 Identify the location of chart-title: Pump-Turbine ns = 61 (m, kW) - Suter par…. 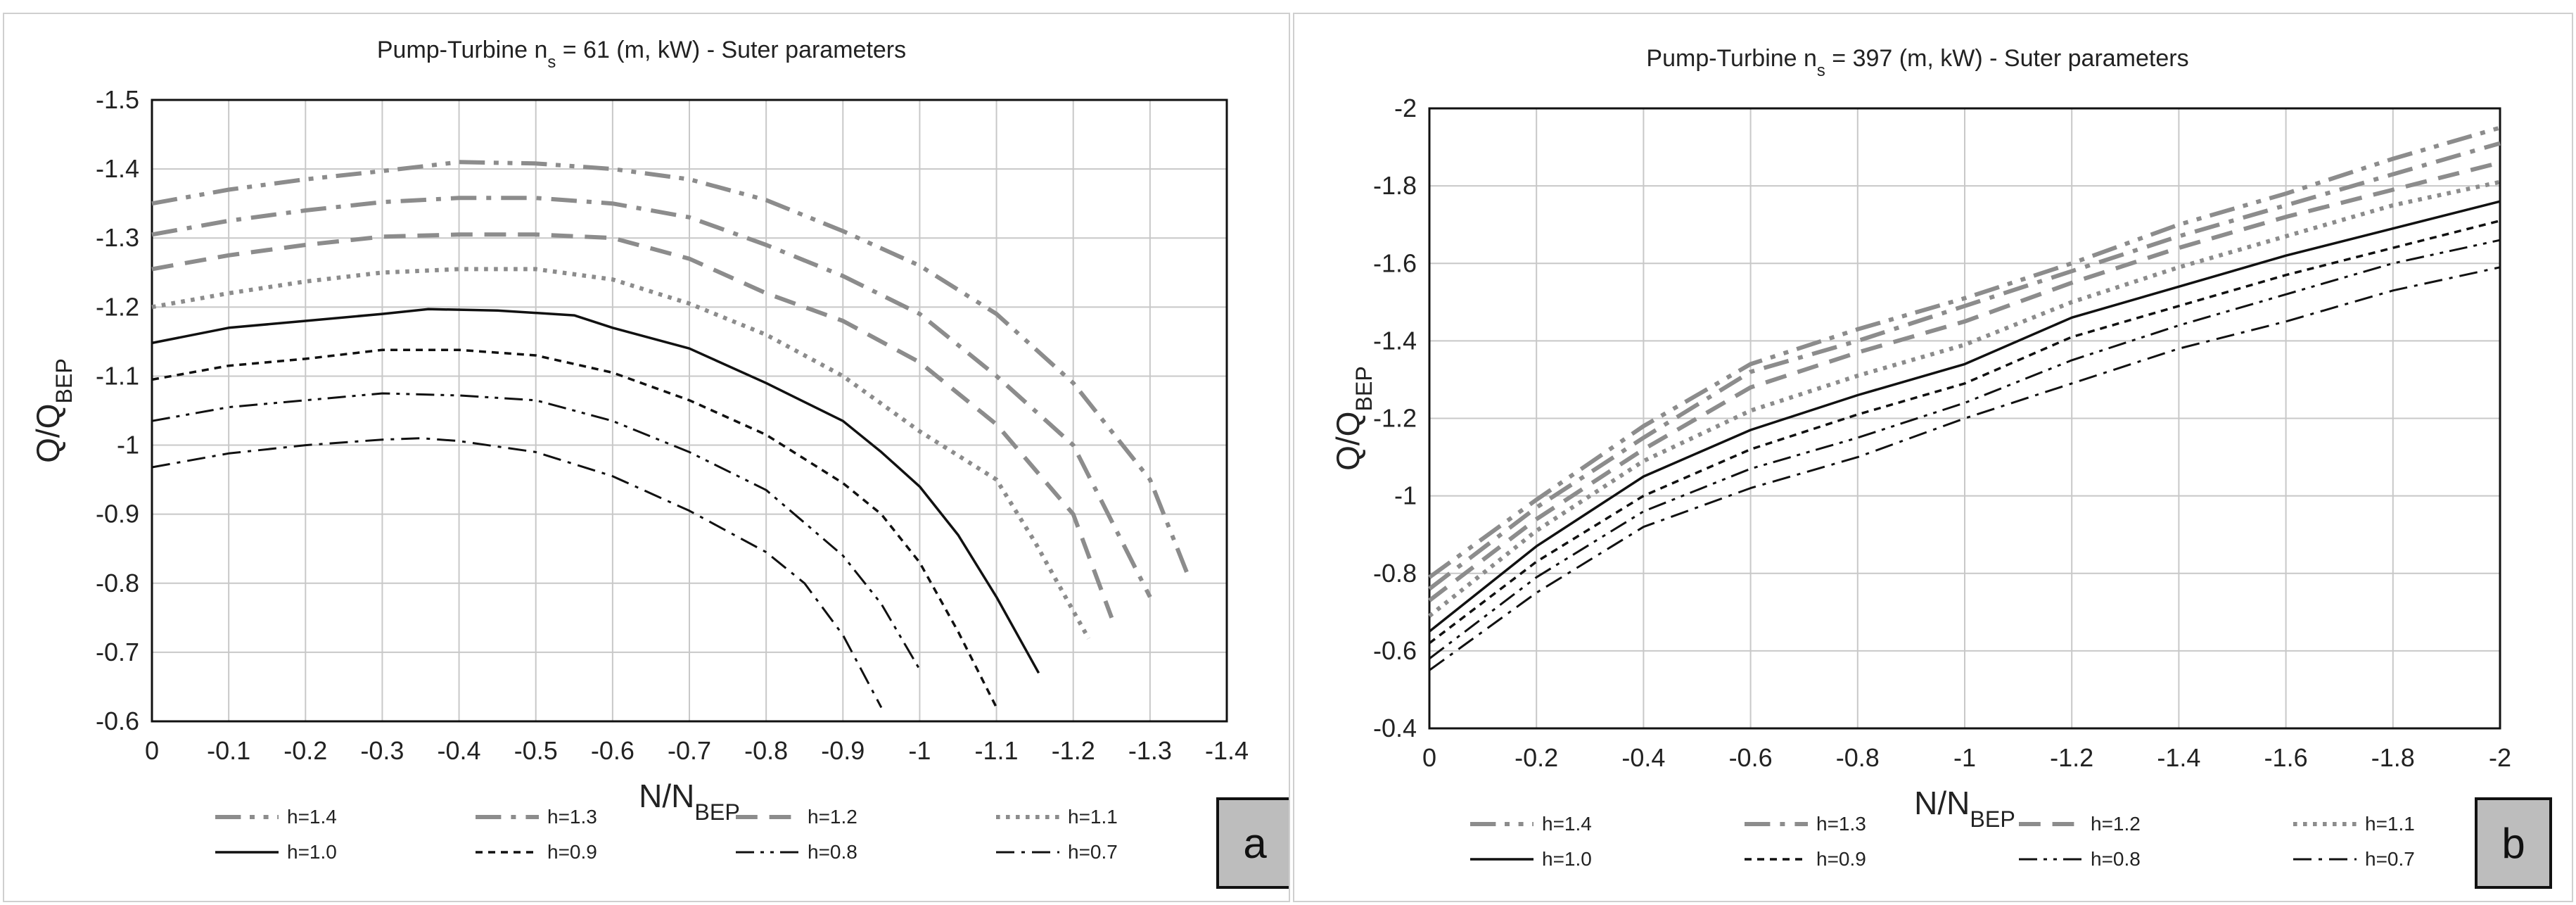
(641, 54).